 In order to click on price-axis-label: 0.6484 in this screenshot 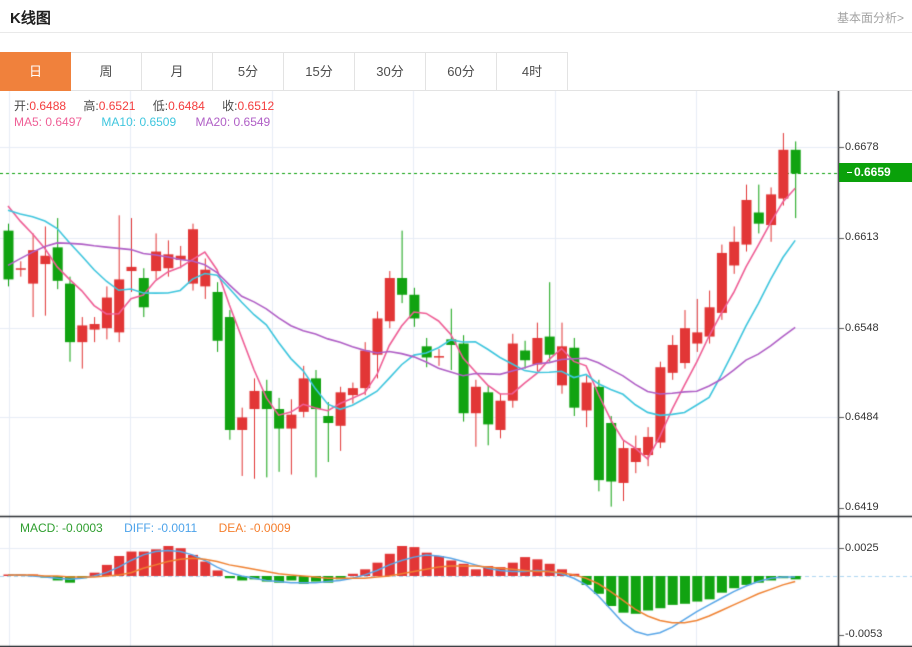, I will do `click(862, 417)`.